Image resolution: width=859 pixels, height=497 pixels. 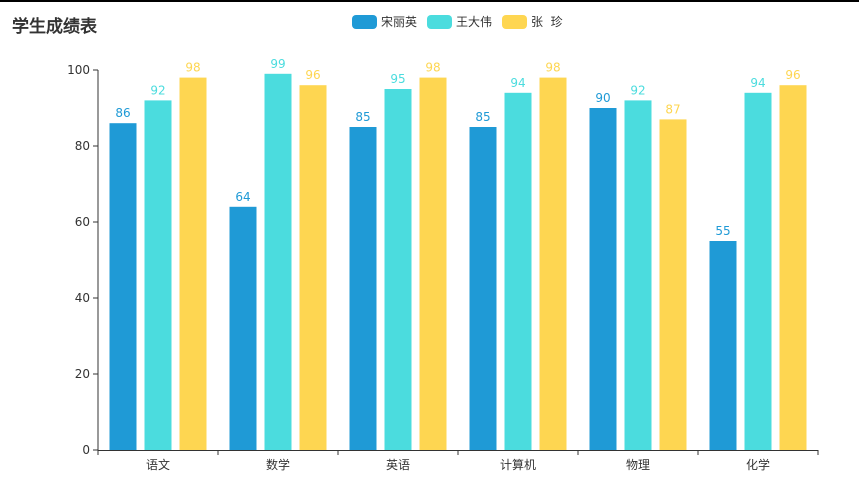 I want to click on y-tick-label: 40, so click(x=82, y=298).